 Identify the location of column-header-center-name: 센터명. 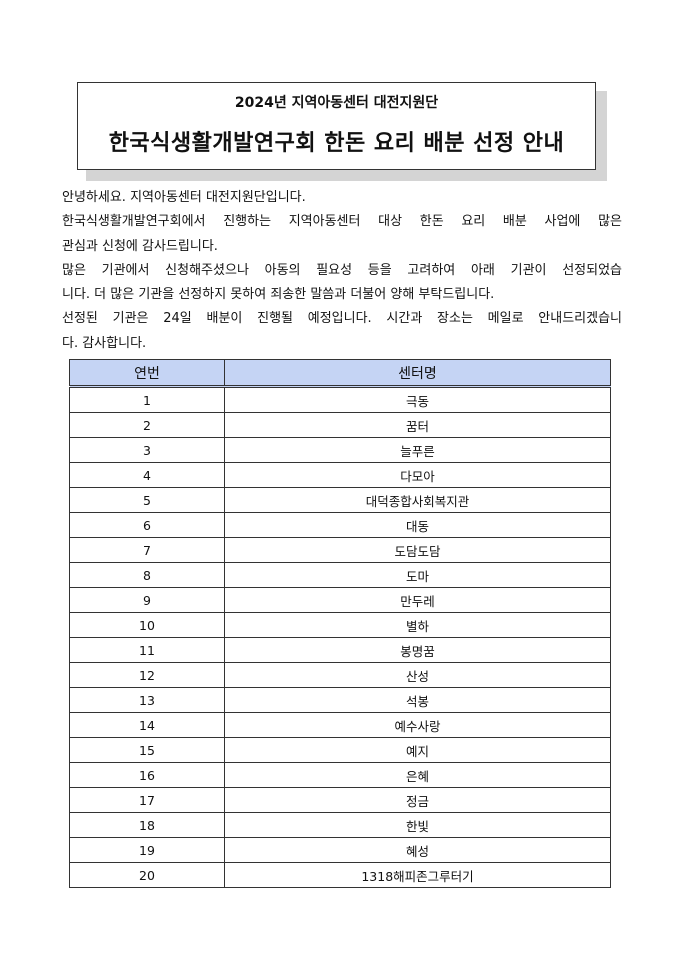
(417, 373).